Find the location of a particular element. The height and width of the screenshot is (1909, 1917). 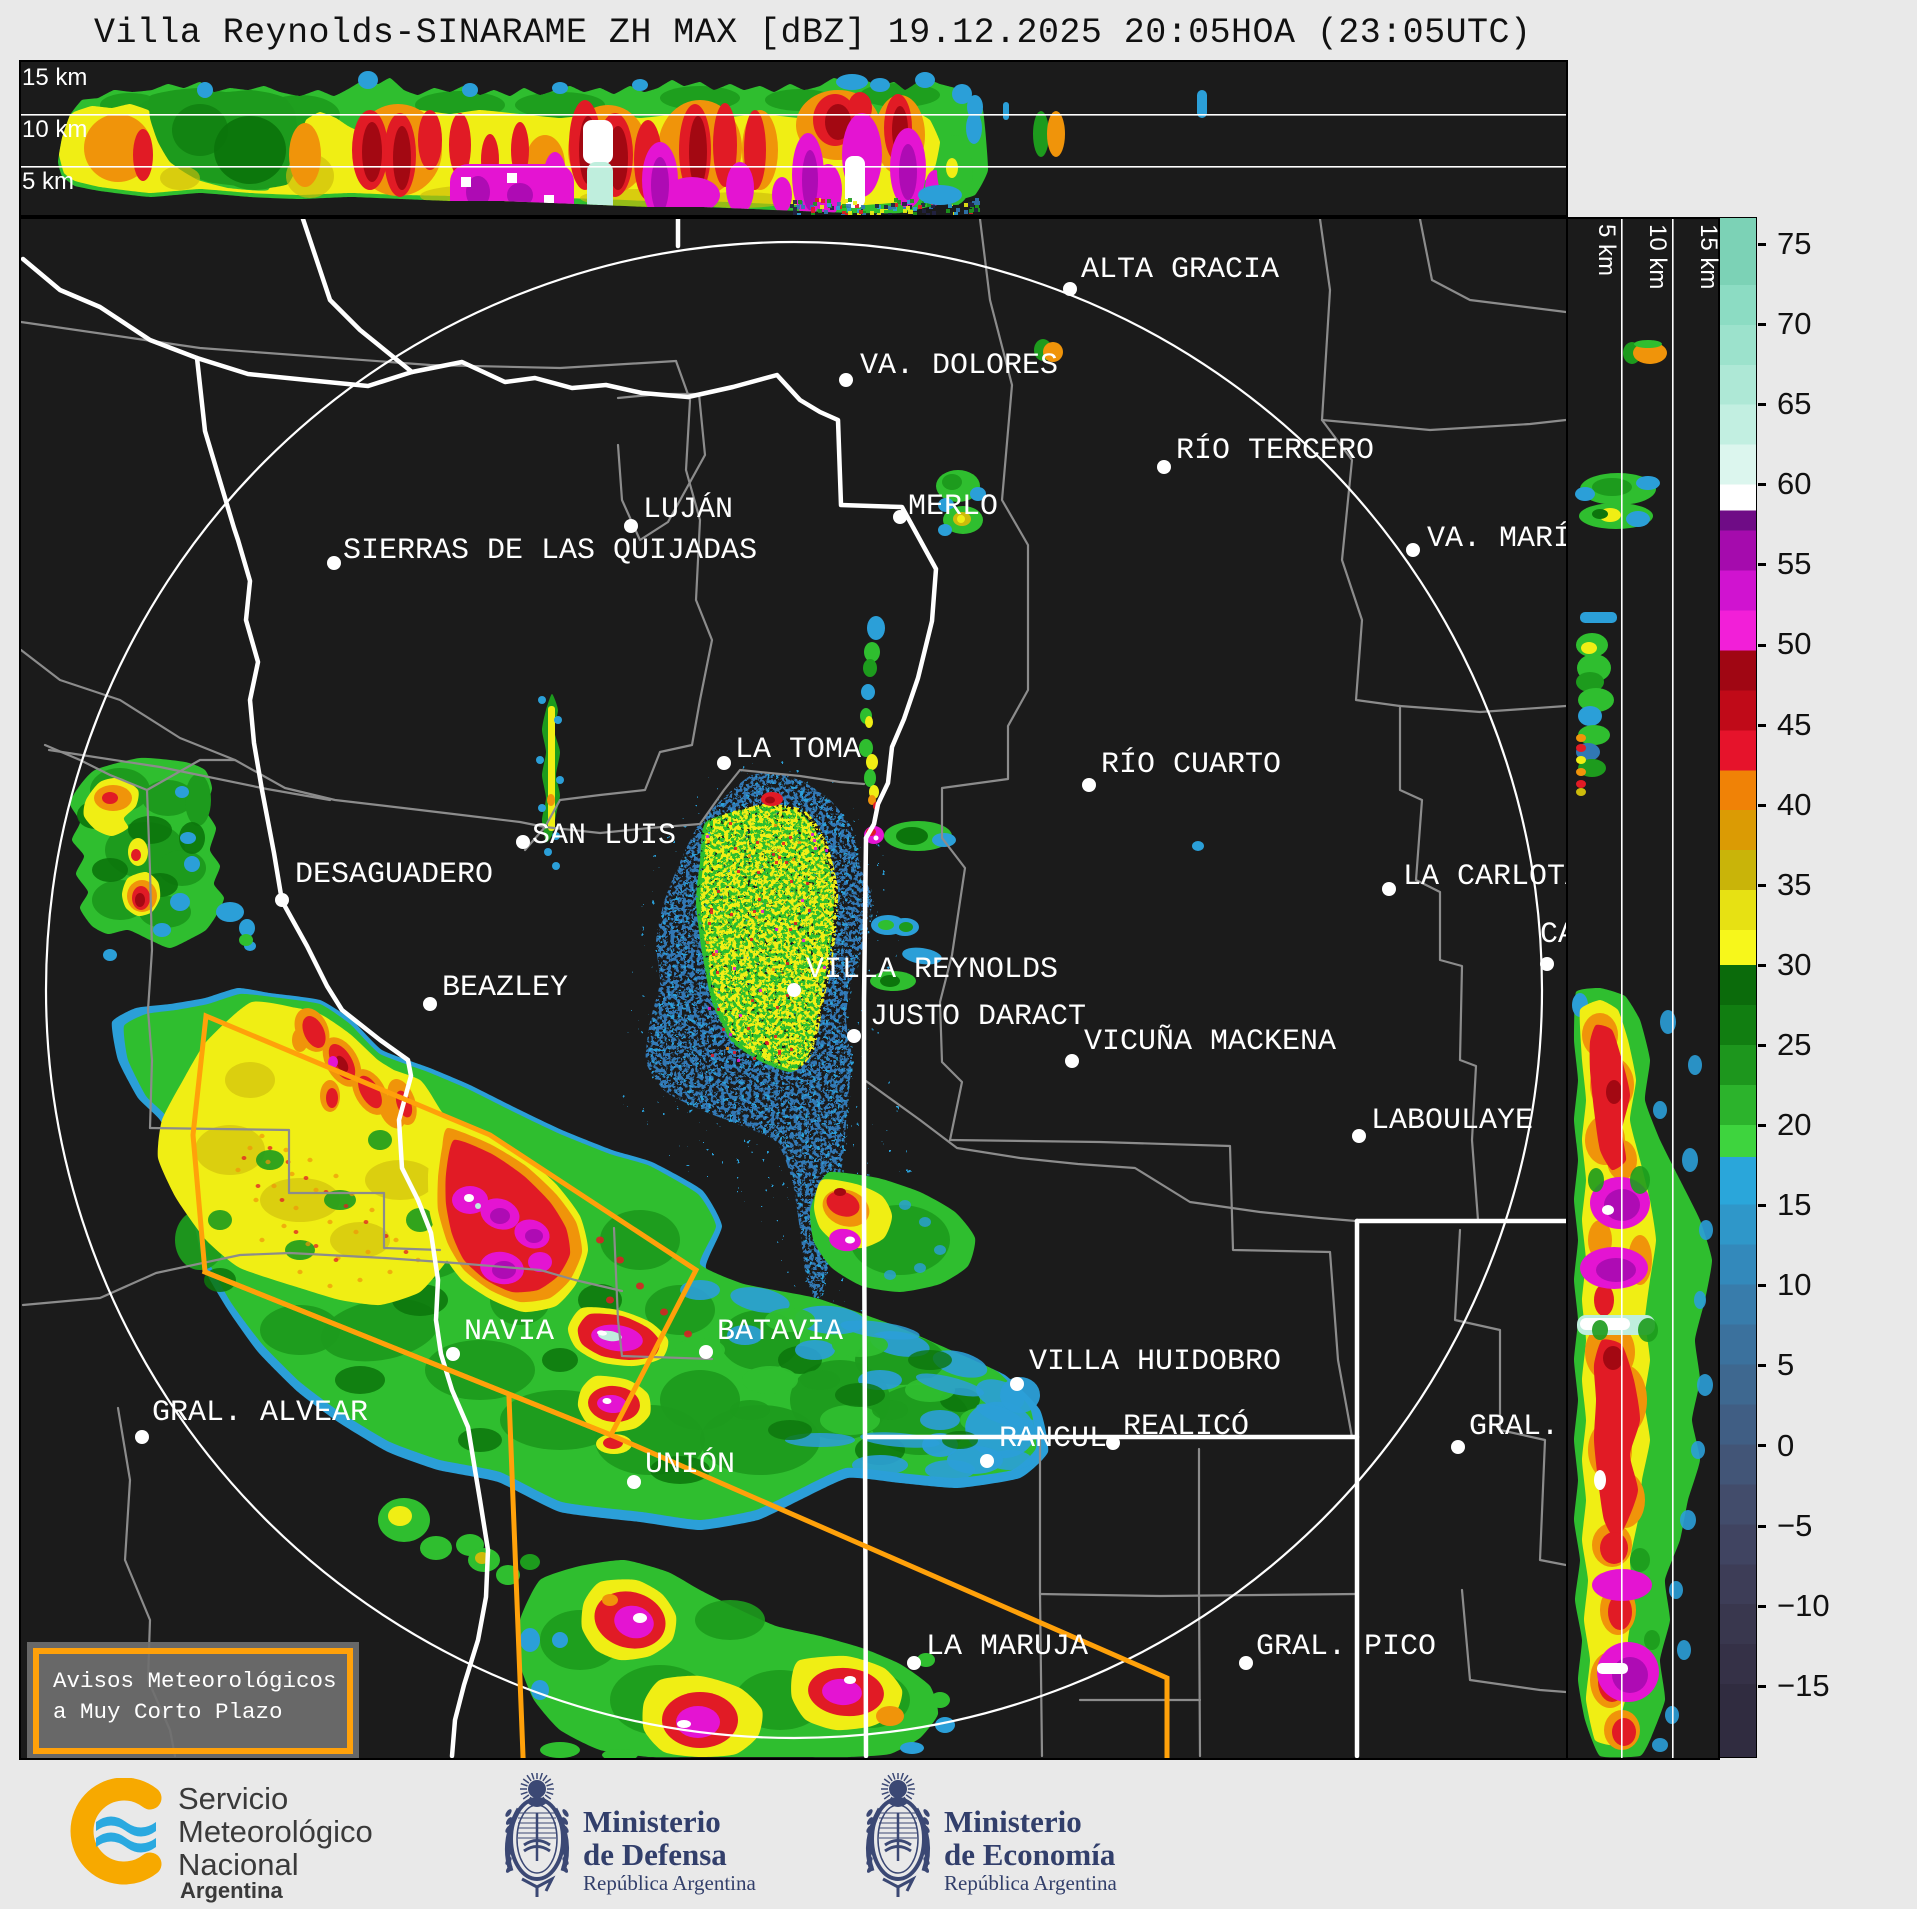

svg-text: RANCUL is located at coordinates (1053, 1439).